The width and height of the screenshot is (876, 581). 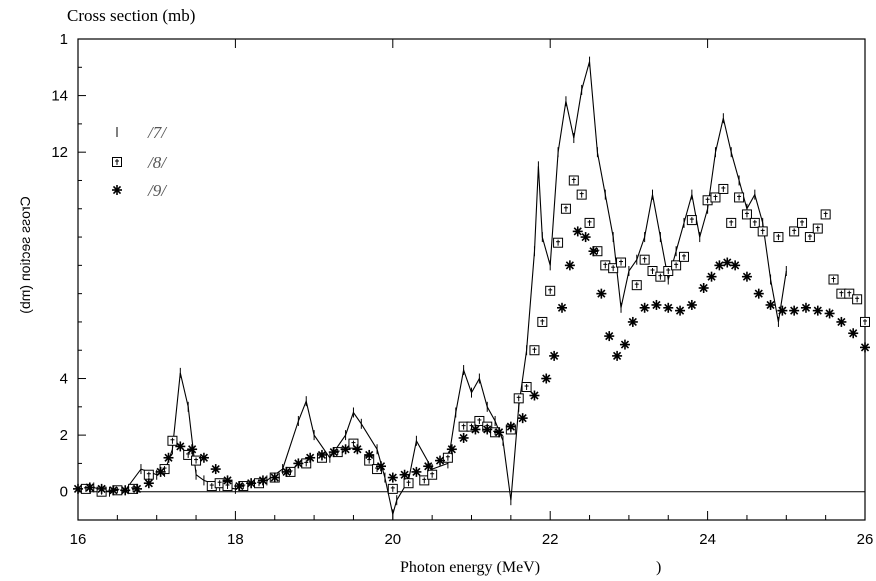 I want to click on y-axis-ticks: 0 2 4 12 14 1, so click(x=68, y=276).